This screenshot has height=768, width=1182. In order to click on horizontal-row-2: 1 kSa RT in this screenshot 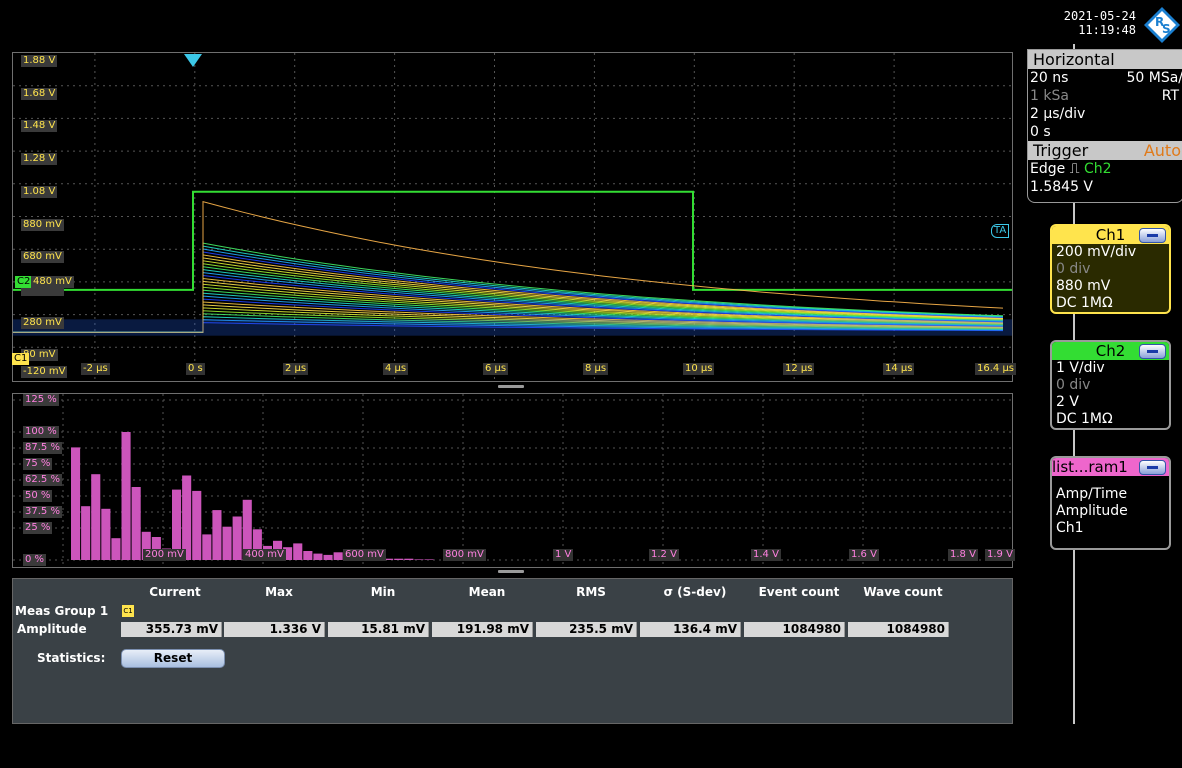, I will do `click(1105, 96)`.